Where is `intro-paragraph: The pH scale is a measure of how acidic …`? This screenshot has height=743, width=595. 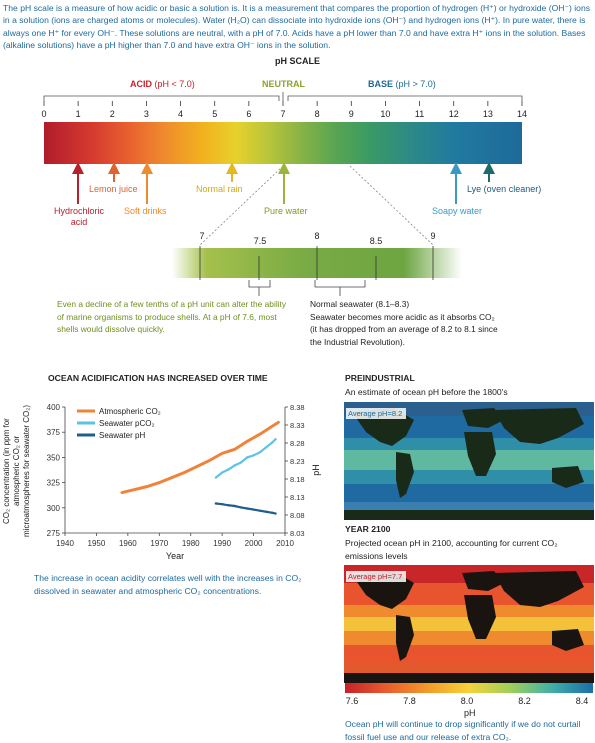 intro-paragraph: The pH scale is a measure of how acidic … is located at coordinates (297, 27).